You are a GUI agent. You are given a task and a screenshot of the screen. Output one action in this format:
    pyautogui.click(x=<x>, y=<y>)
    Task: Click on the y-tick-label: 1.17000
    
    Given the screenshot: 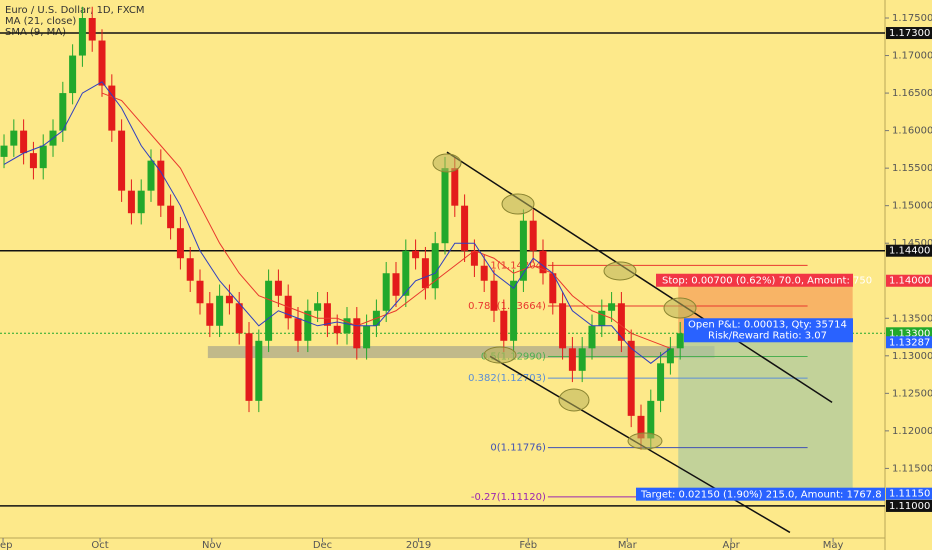 What is the action you would take?
    pyautogui.click(x=912, y=56)
    